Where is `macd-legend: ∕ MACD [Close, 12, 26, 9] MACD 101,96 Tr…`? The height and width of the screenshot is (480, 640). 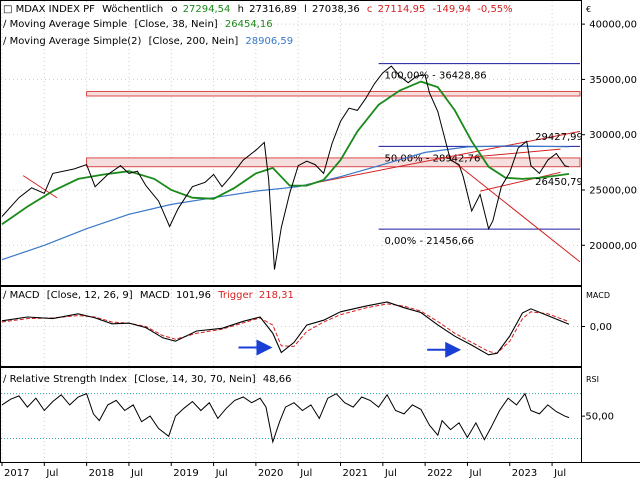
macd-legend: ∕ MACD [Close, 12, 26, 9] MACD 101,96 Tr… is located at coordinates (306, 295).